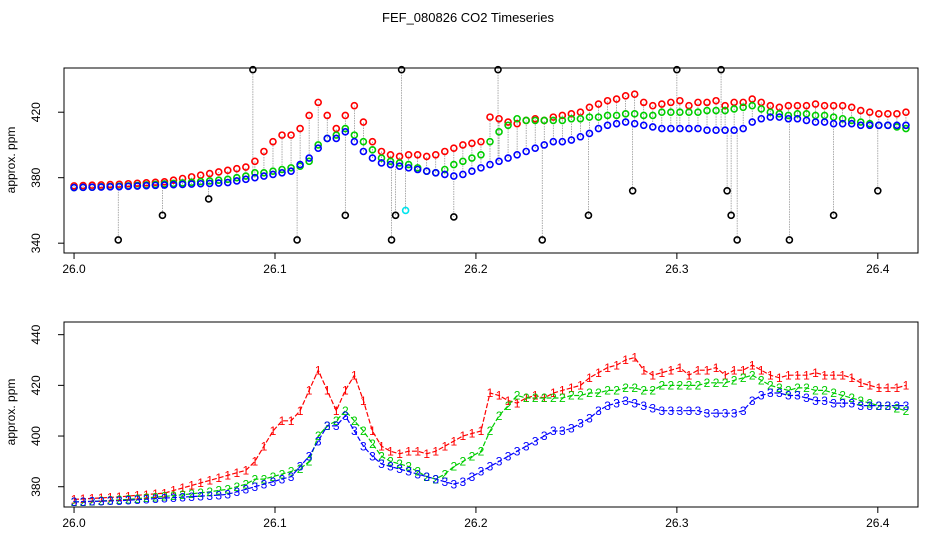 Image resolution: width=936 pixels, height=545 pixels. Describe the element at coordinates (36, 334) in the screenshot. I see `bottom-y-tick-label: 440` at that location.